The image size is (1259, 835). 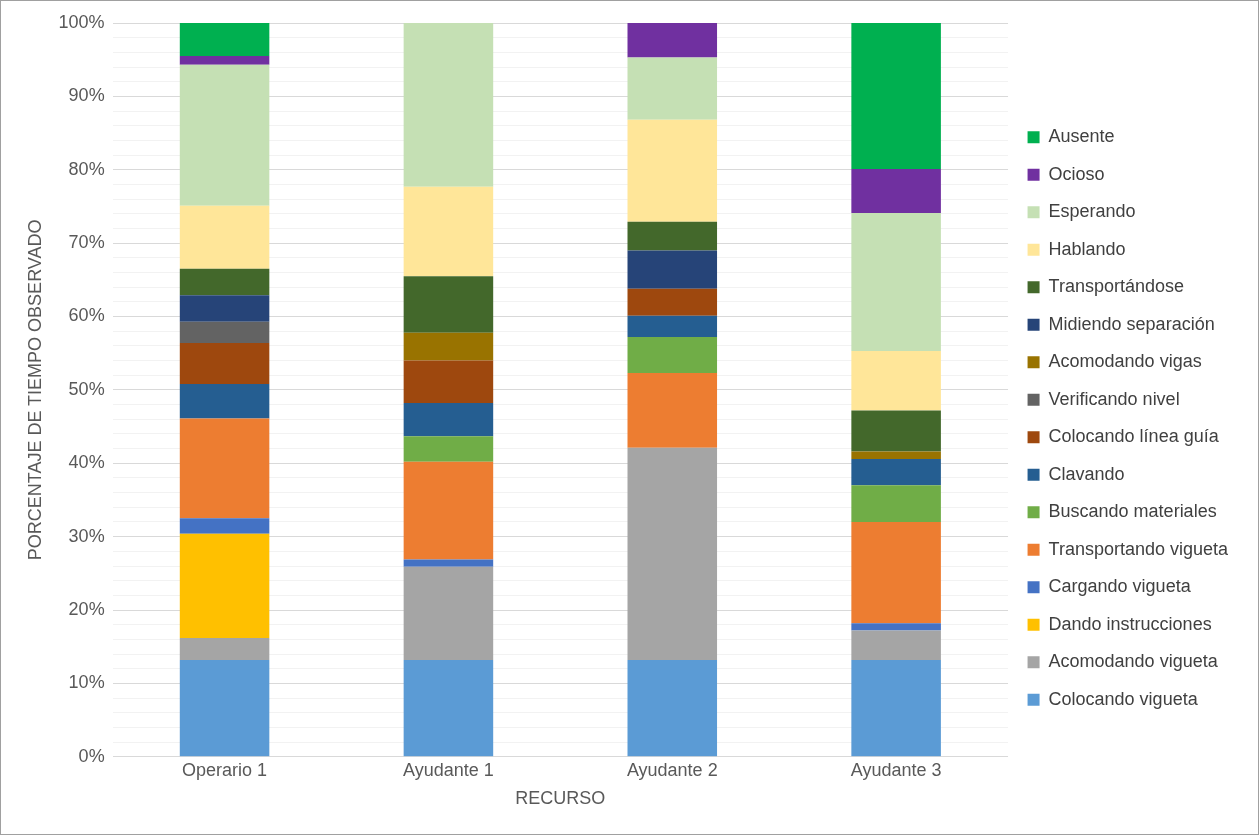 I want to click on y-tick-label: 30%, so click(x=86, y=535).